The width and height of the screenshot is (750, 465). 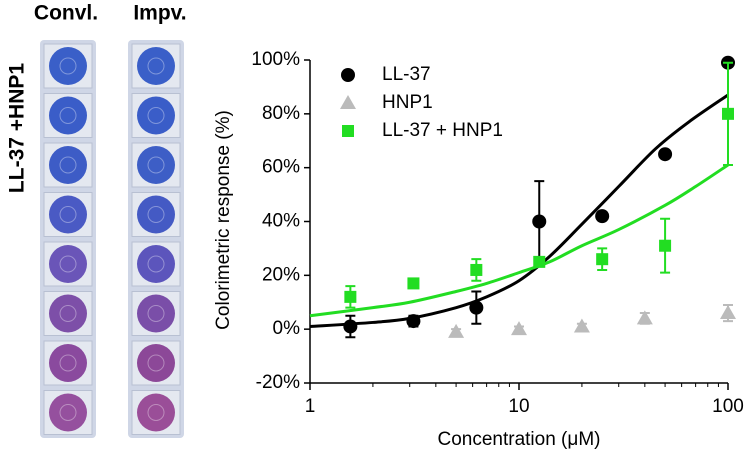 What do you see at coordinates (278, 382) in the screenshot?
I see `y-tick-label: -20%` at bounding box center [278, 382].